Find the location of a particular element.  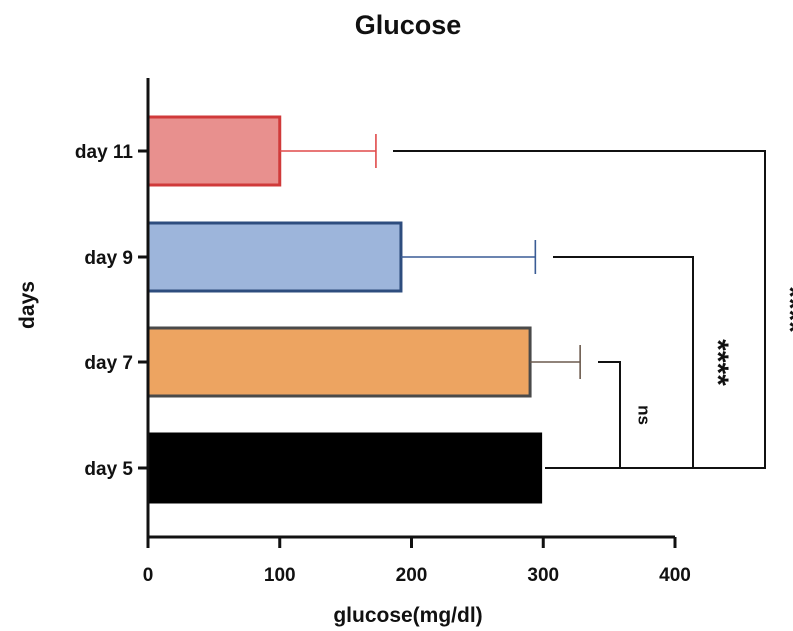

y-tick-label: day 5 is located at coordinates (108, 469).